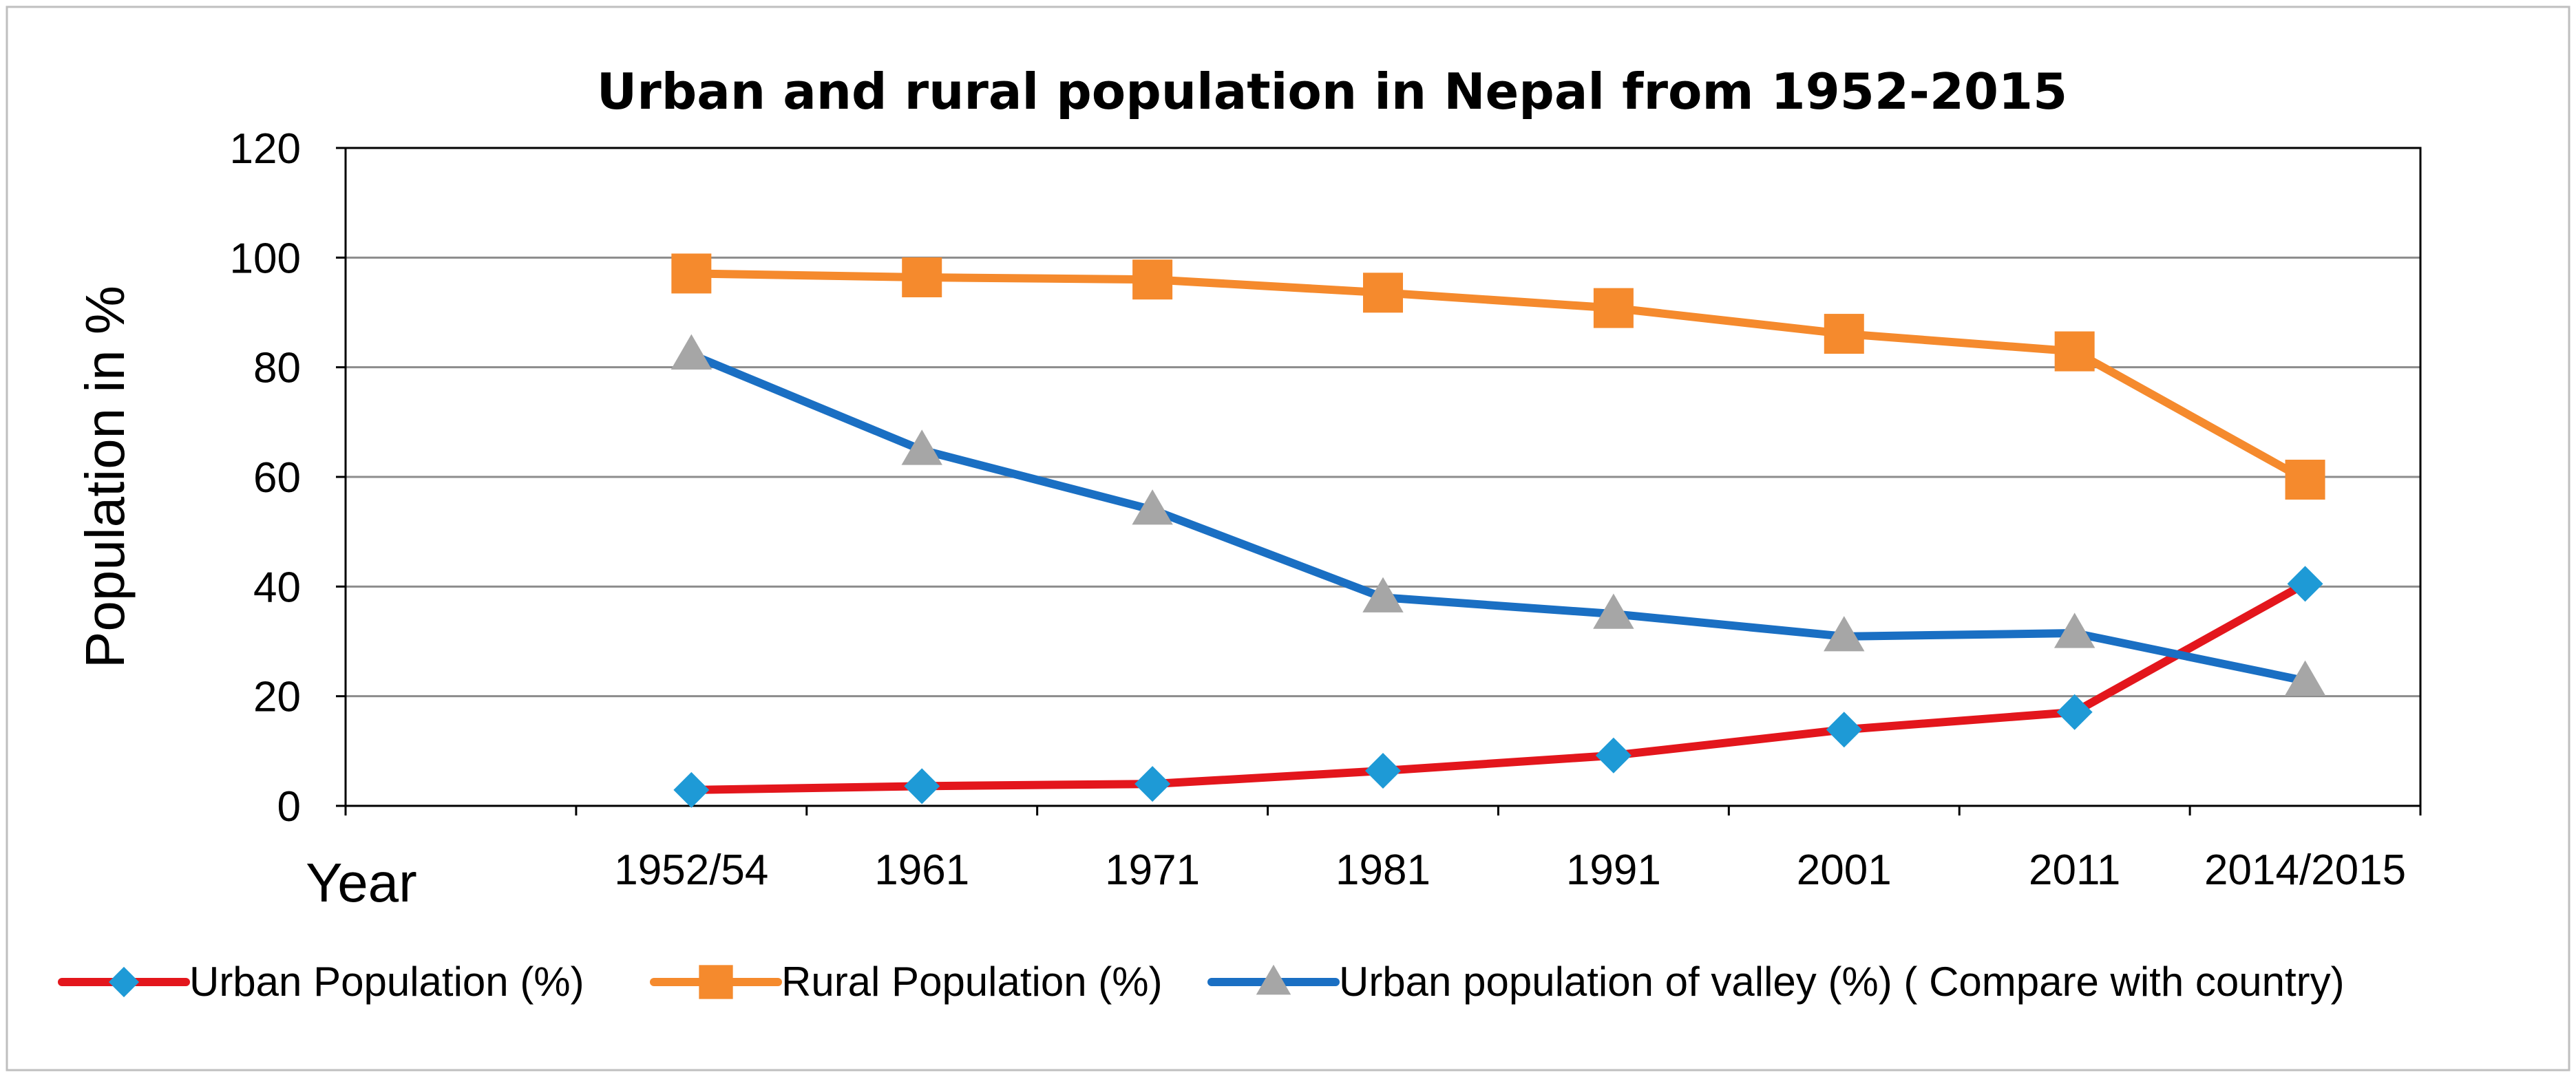  What do you see at coordinates (266, 149) in the screenshot?
I see `y-tick-label: 120` at bounding box center [266, 149].